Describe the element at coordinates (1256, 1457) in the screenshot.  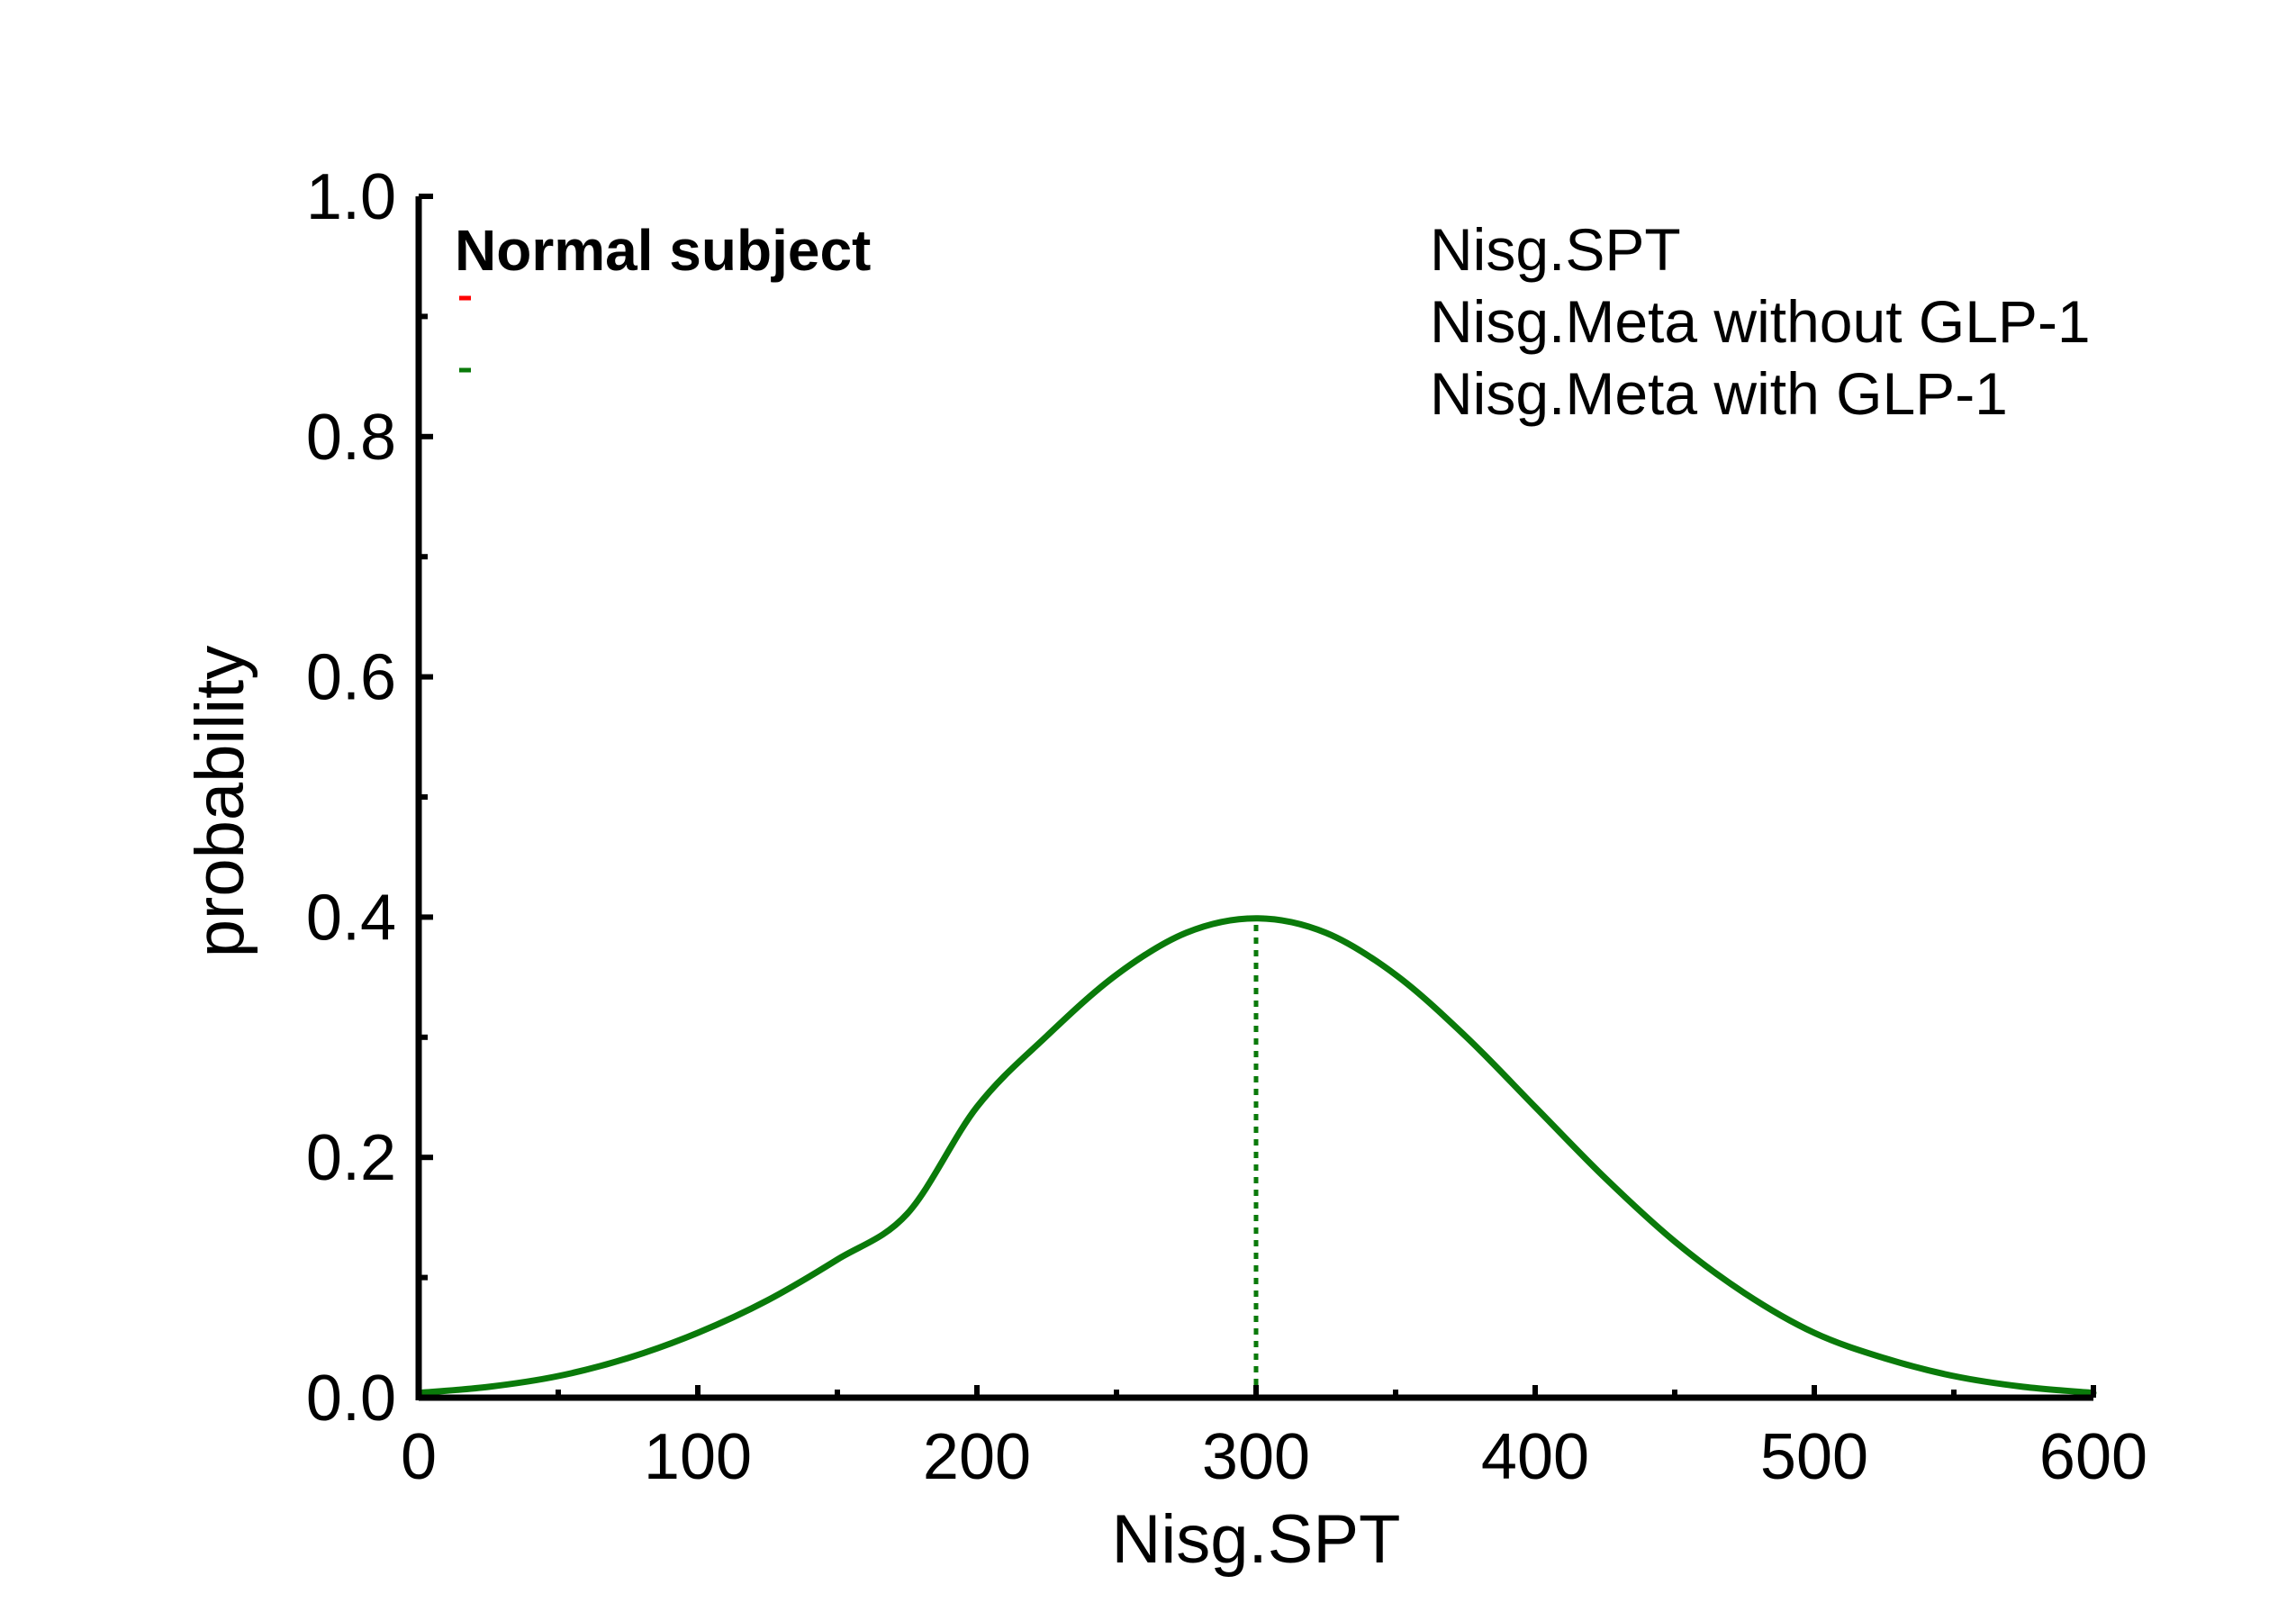
I see `x-tick-label: 300` at that location.